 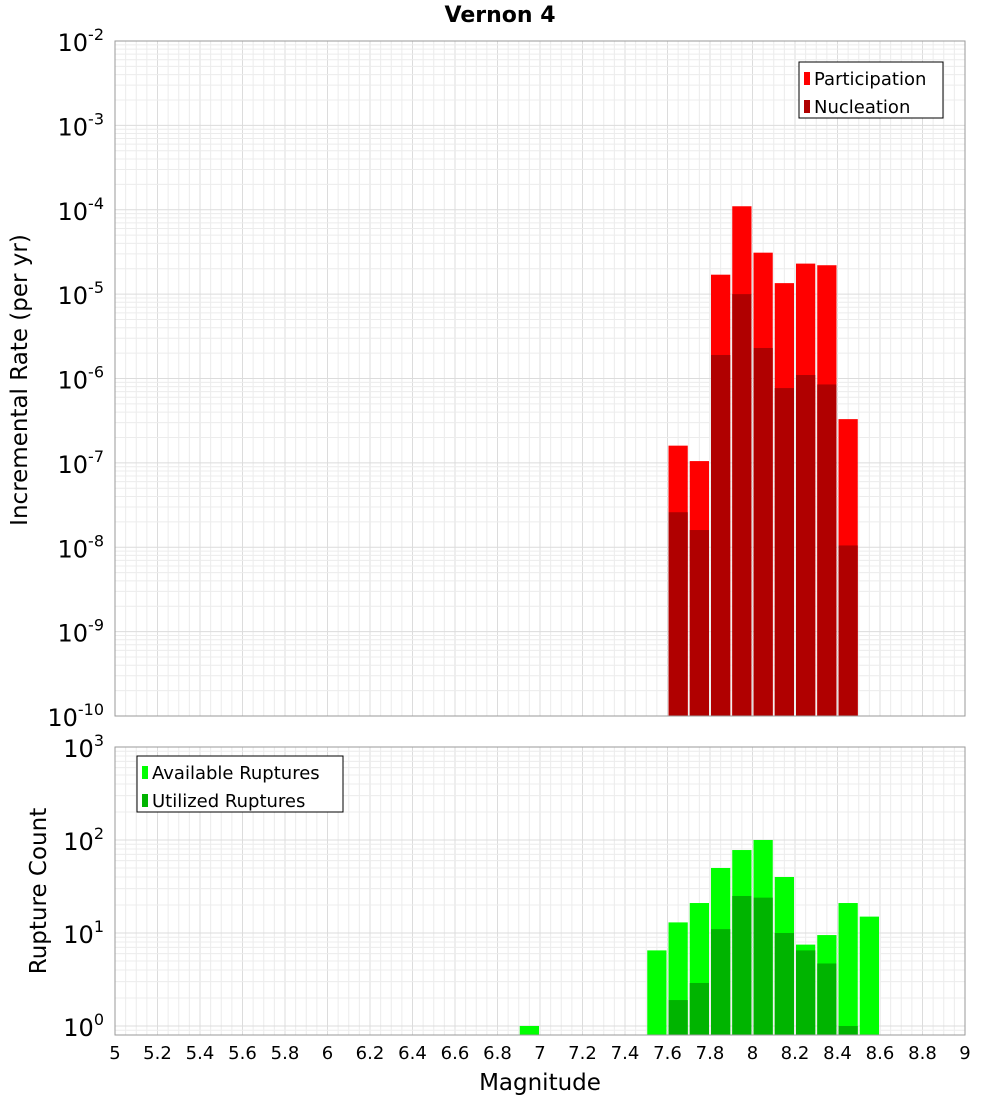 What do you see at coordinates (157, 1053) in the screenshot?
I see `x-tick-label: 5.2` at bounding box center [157, 1053].